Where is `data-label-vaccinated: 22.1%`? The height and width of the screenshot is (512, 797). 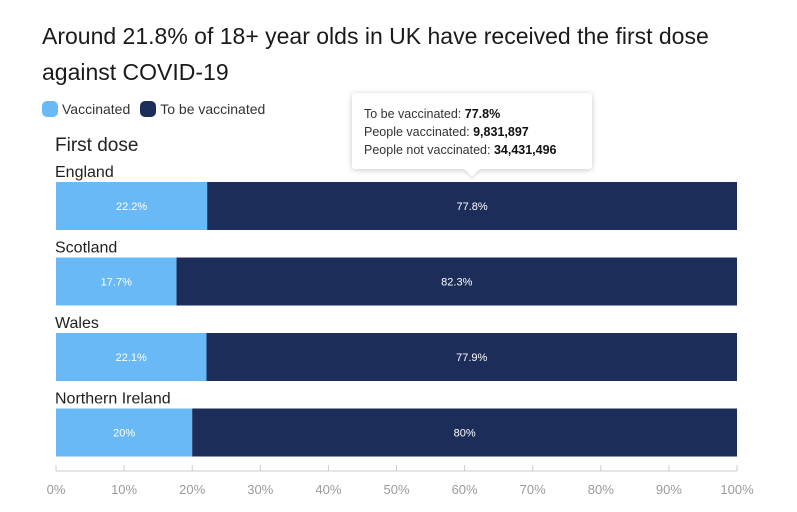 data-label-vaccinated: 22.1% is located at coordinates (131, 358).